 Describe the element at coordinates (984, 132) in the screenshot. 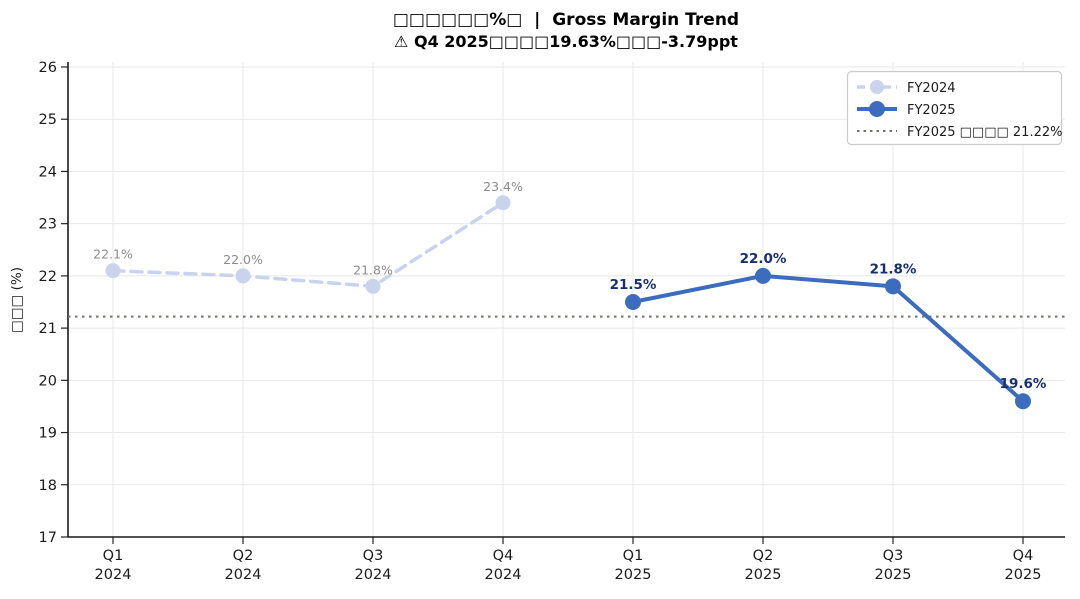

I see `legend-label-reference-mean: FY2025 □□□□ 21.22%` at that location.